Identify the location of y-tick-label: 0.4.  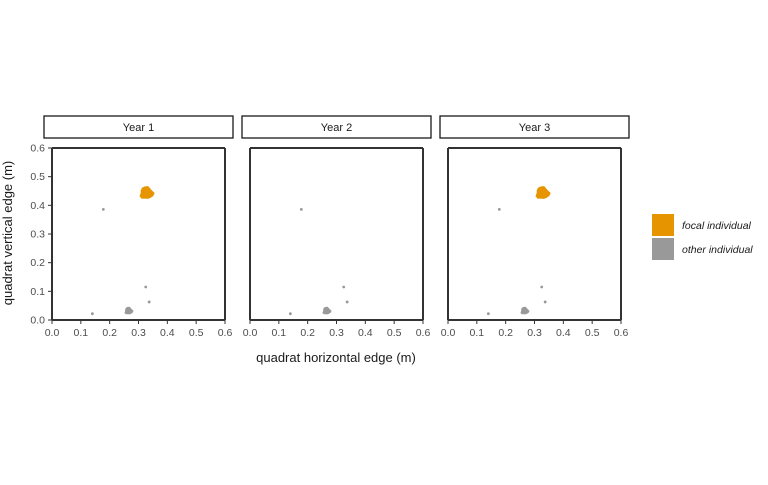
(37, 206).